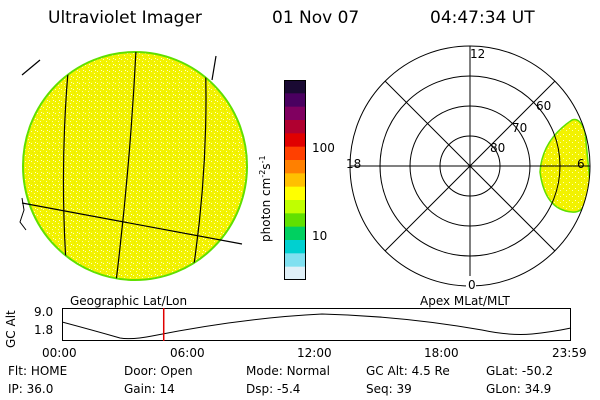 The width and height of the screenshot is (600, 400). I want to click on colorbar, so click(295, 180).